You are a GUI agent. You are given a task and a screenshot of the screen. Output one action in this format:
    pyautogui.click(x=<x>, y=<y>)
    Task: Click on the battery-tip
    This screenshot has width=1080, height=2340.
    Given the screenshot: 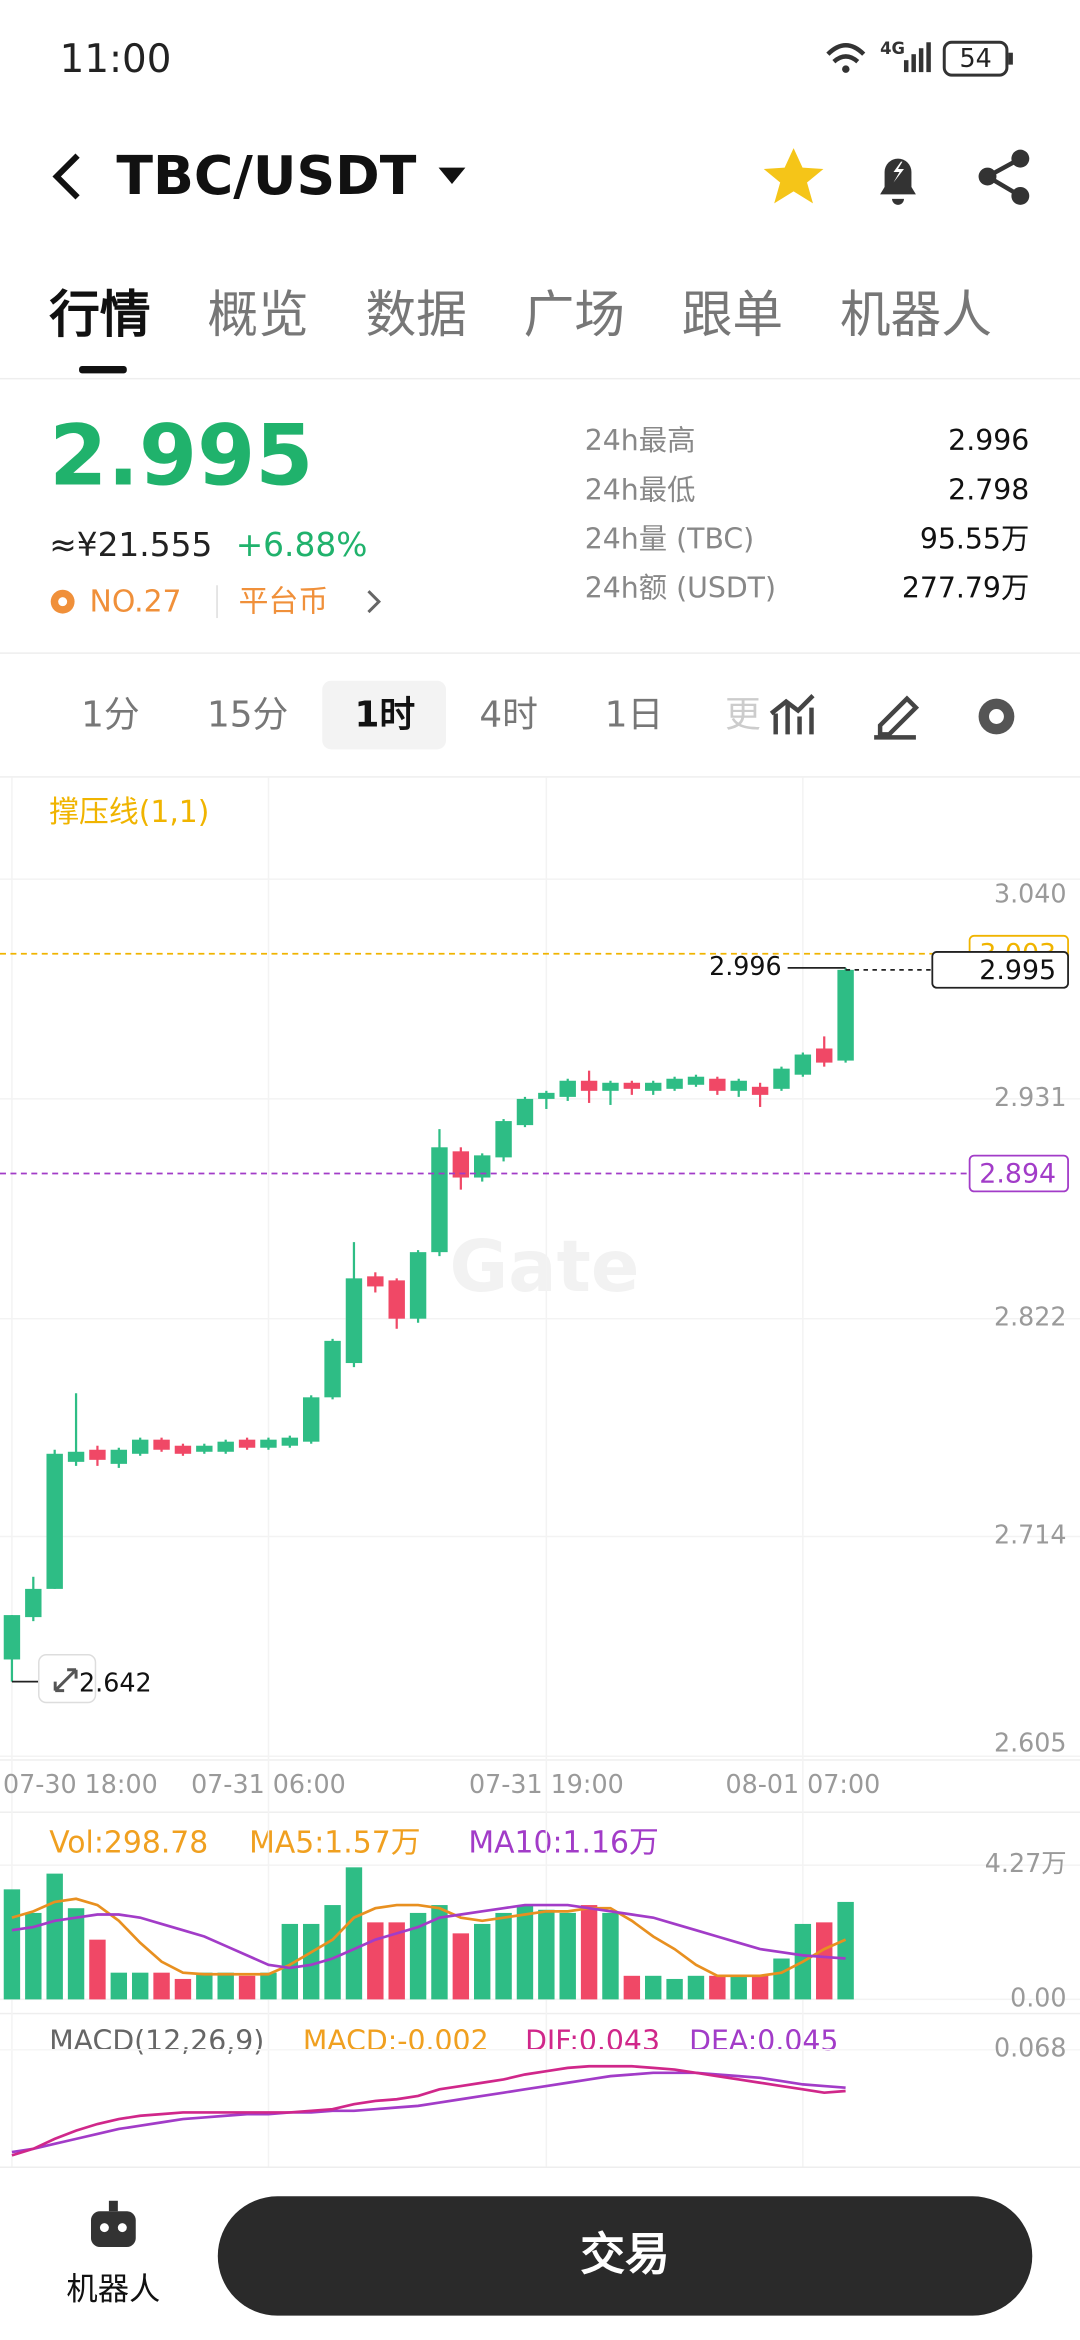 What is the action you would take?
    pyautogui.click(x=1010, y=58)
    